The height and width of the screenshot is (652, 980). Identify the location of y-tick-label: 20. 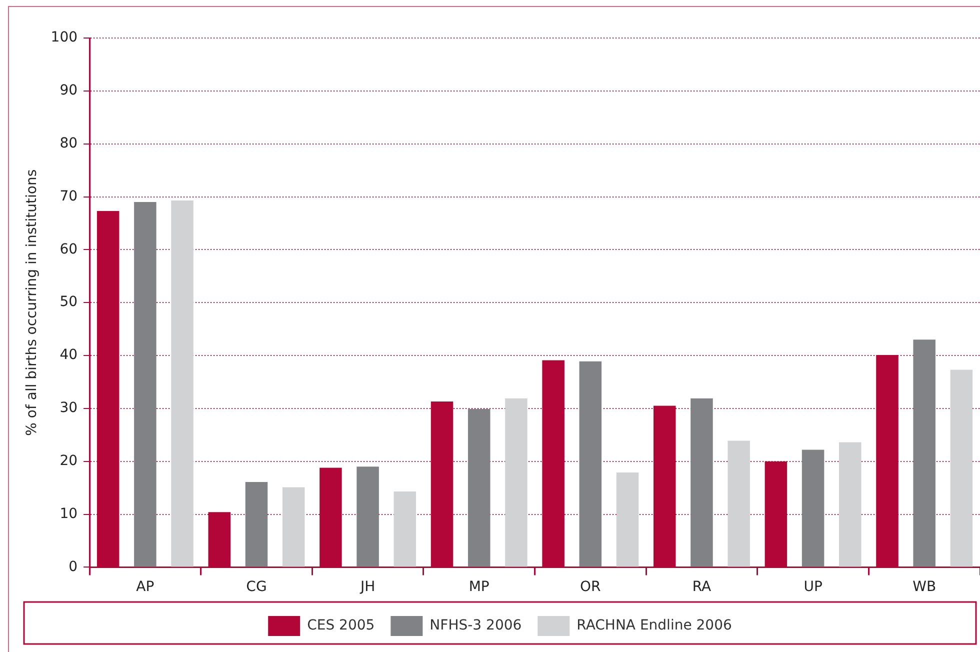
(69, 461).